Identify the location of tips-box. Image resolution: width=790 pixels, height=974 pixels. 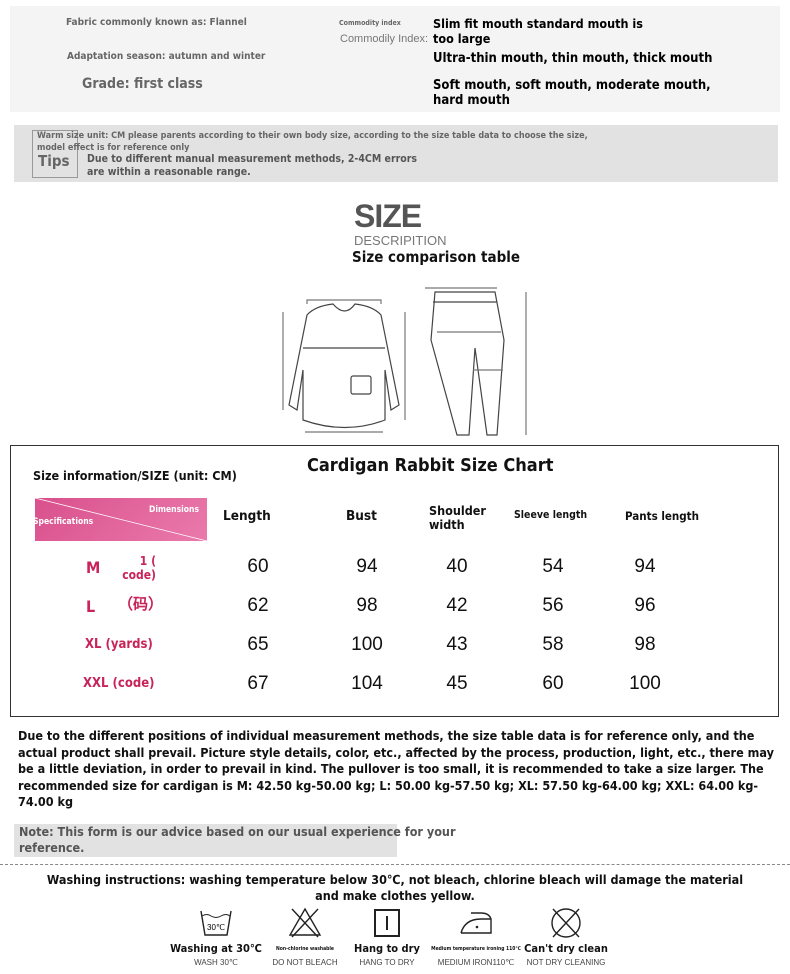
(55, 154).